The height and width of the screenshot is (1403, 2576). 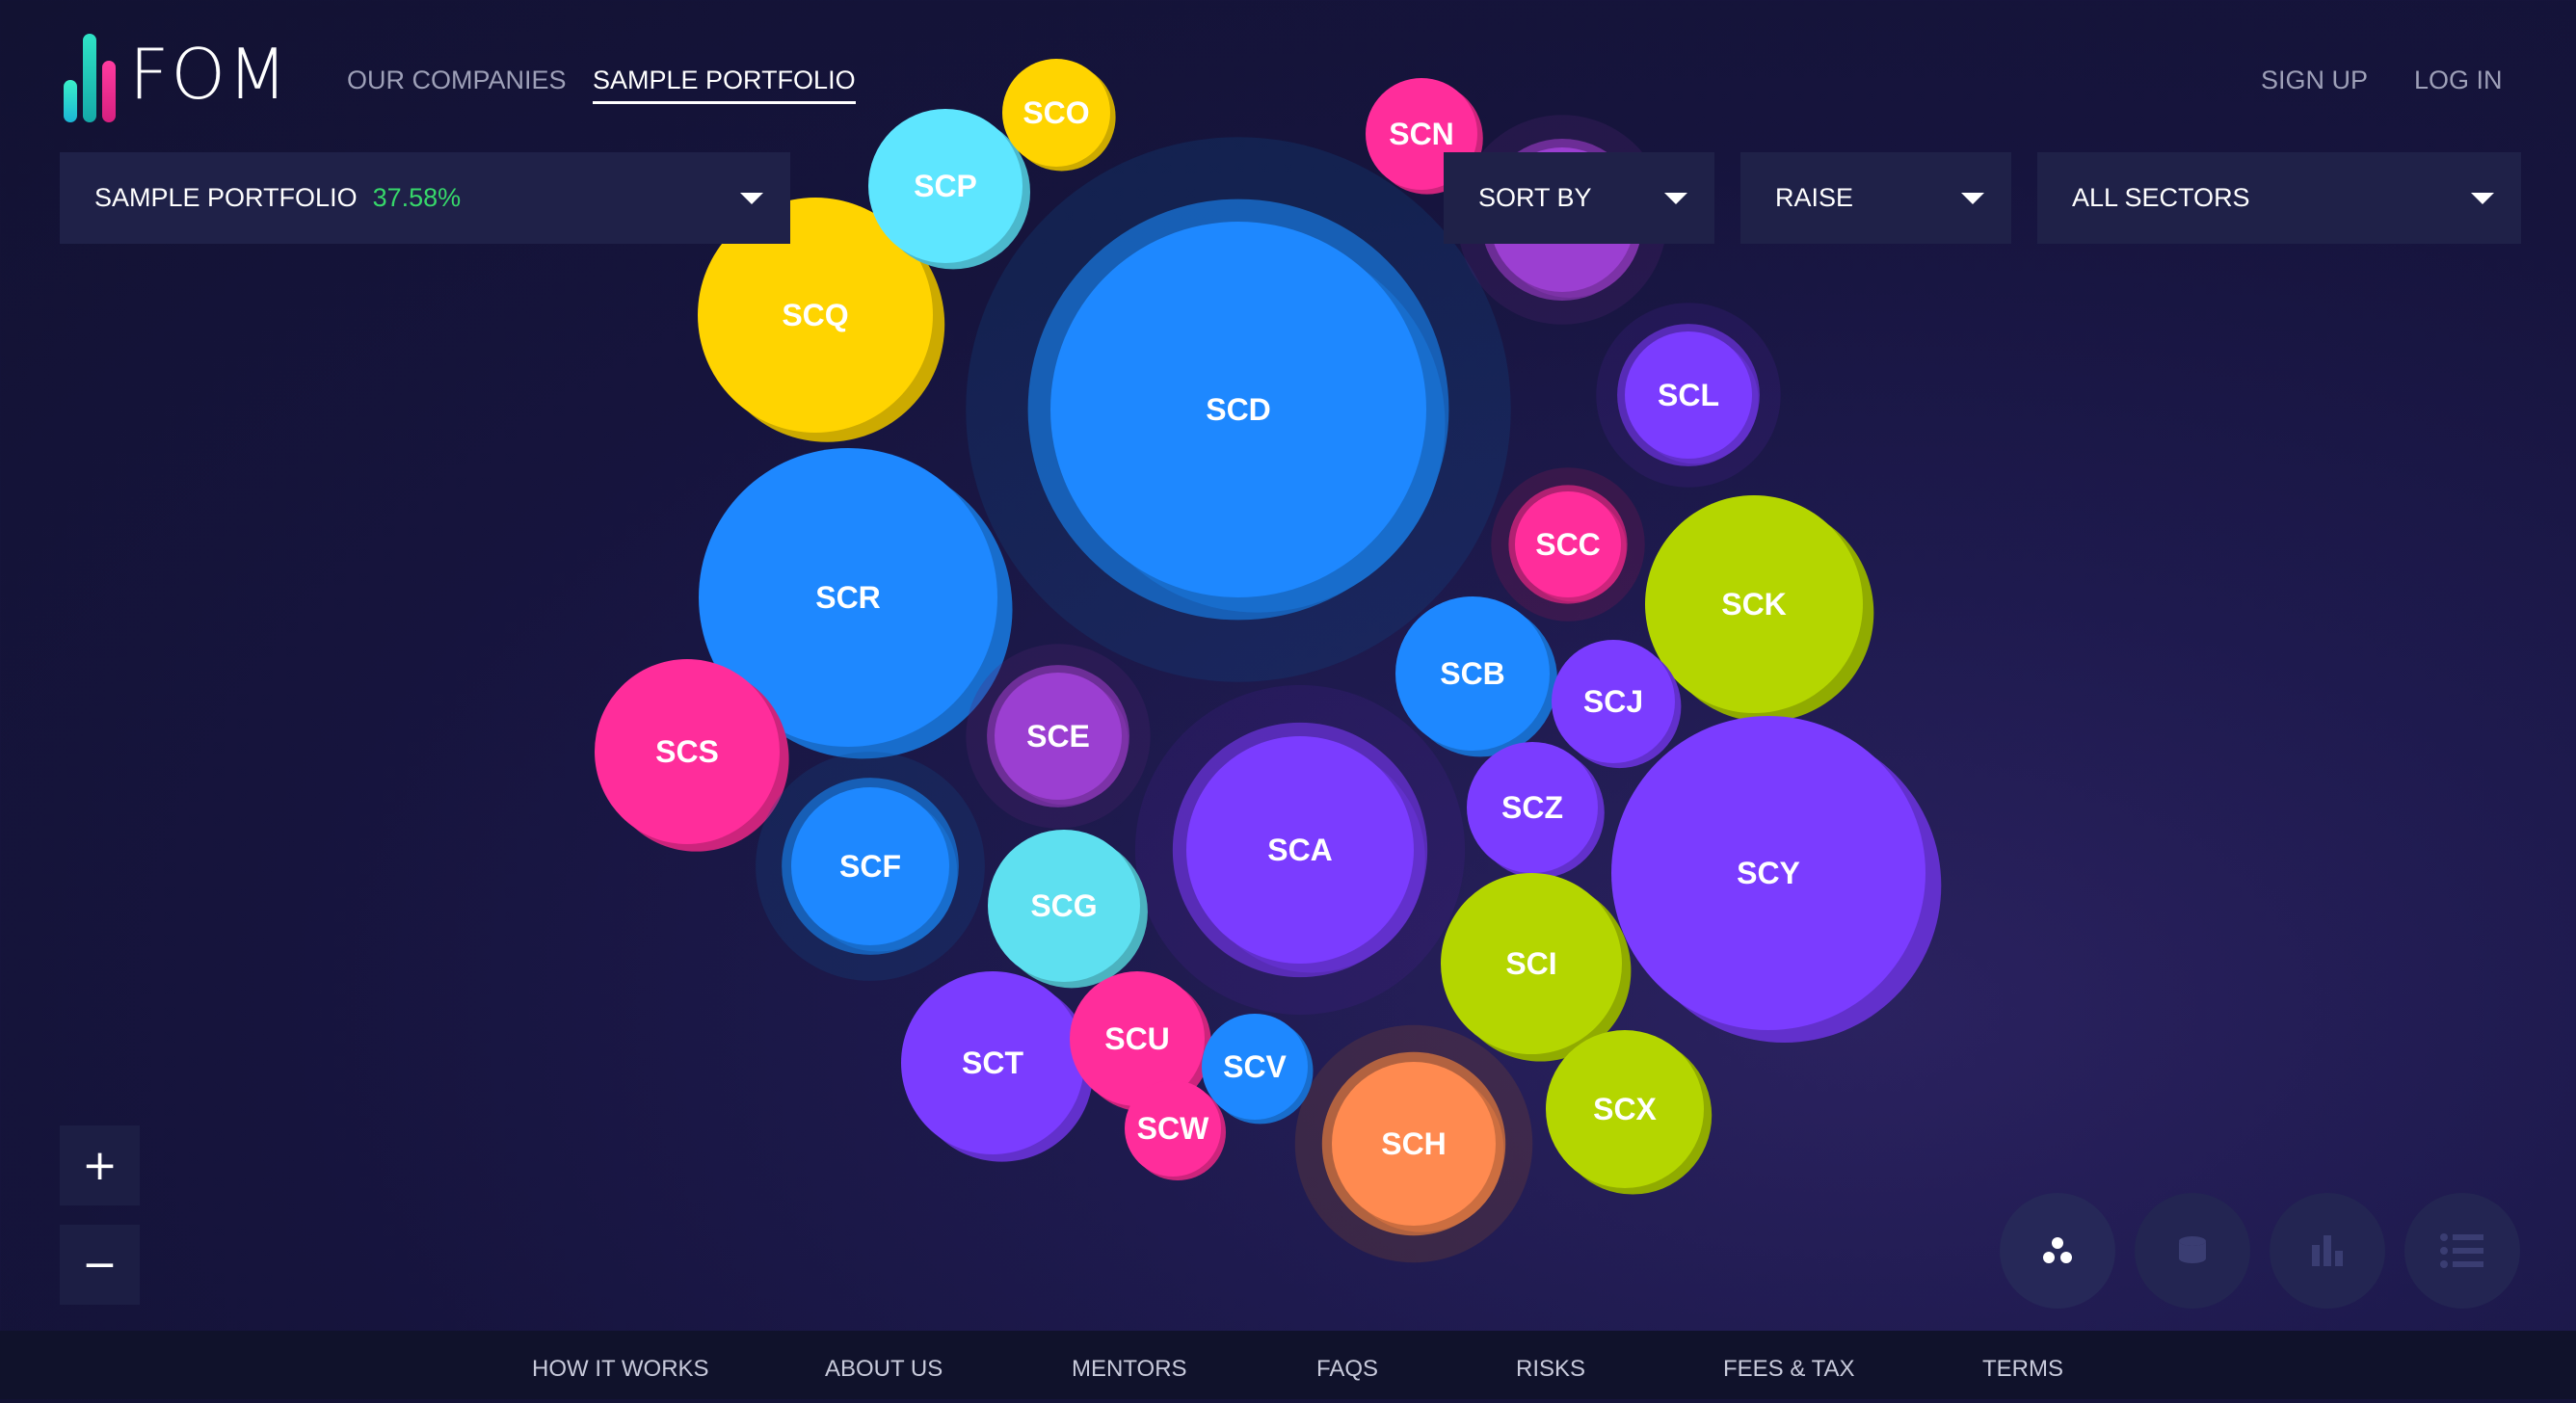 What do you see at coordinates (993, 1063) in the screenshot?
I see `bubble-label: SCT` at bounding box center [993, 1063].